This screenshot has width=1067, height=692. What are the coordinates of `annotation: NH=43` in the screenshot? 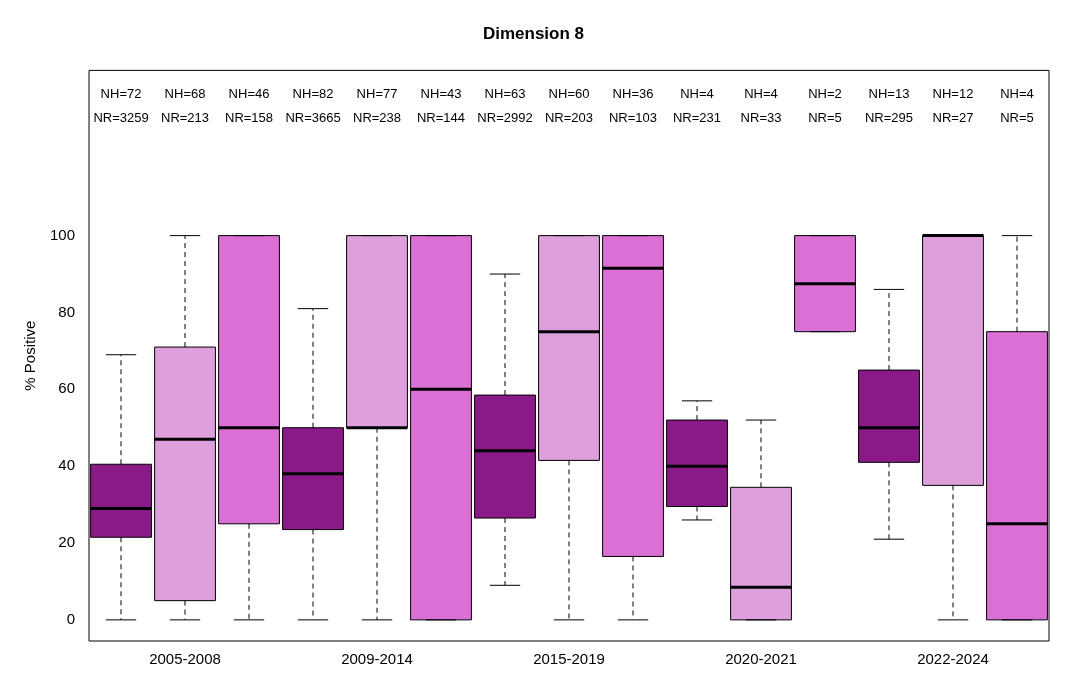 It's located at (441, 93).